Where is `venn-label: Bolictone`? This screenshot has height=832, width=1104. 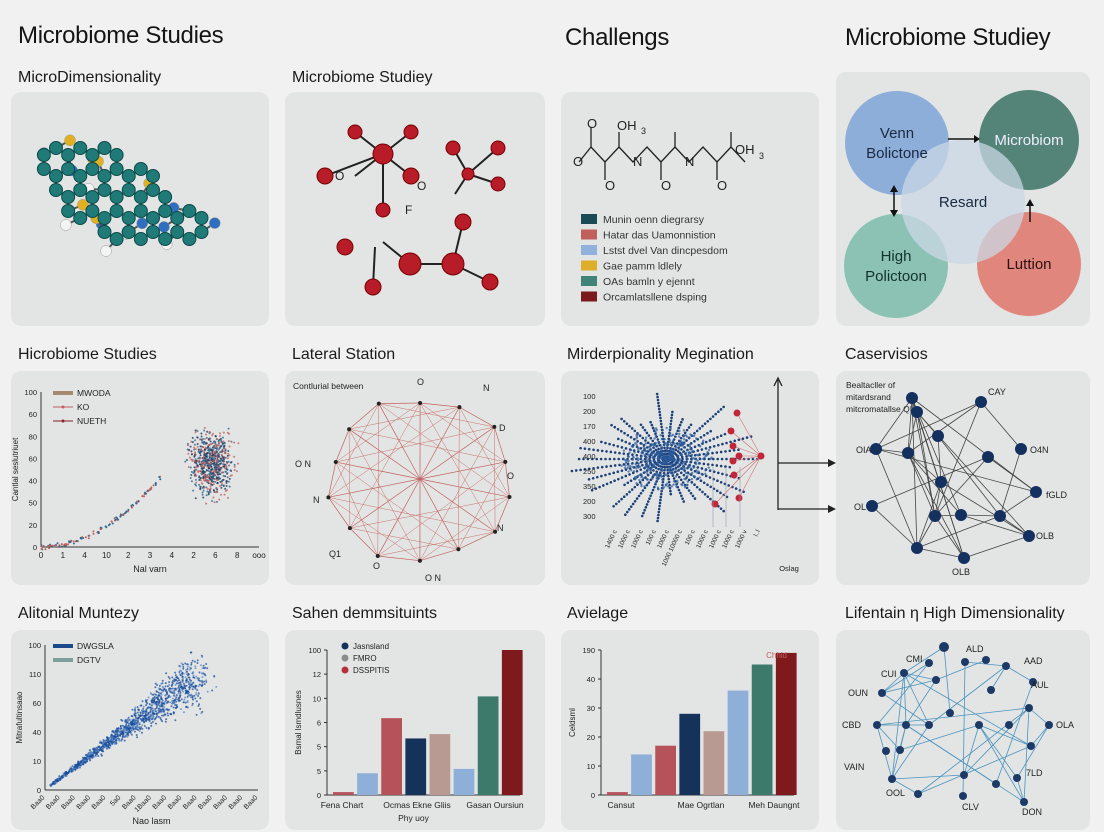 venn-label: Bolictone is located at coordinates (897, 153).